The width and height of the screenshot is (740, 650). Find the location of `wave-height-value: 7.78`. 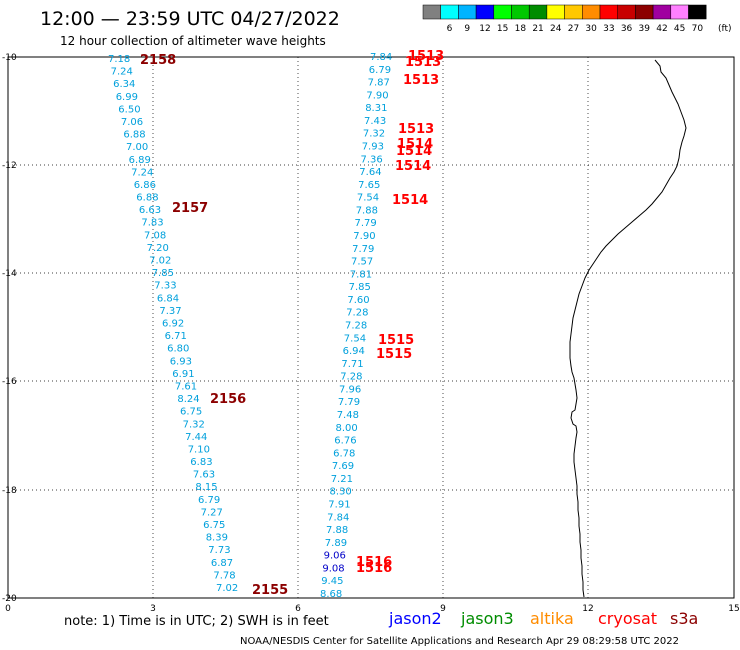

wave-height-value: 7.78 is located at coordinates (224, 575).